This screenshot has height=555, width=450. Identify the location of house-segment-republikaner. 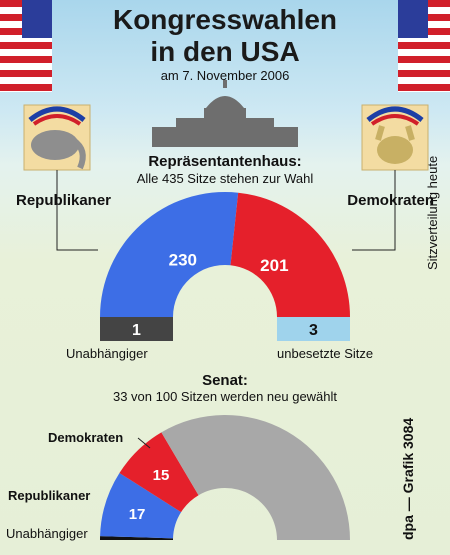
(169, 254).